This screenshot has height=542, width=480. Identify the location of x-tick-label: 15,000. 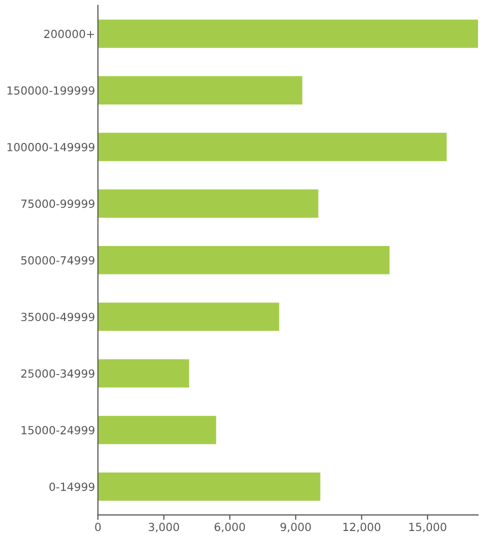
(427, 527).